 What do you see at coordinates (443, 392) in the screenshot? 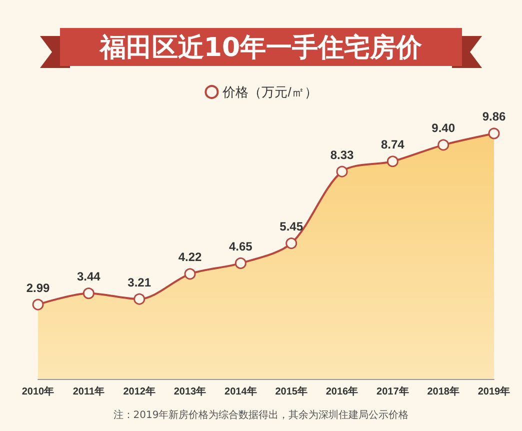
I see `x-tick-label: 2018年` at bounding box center [443, 392].